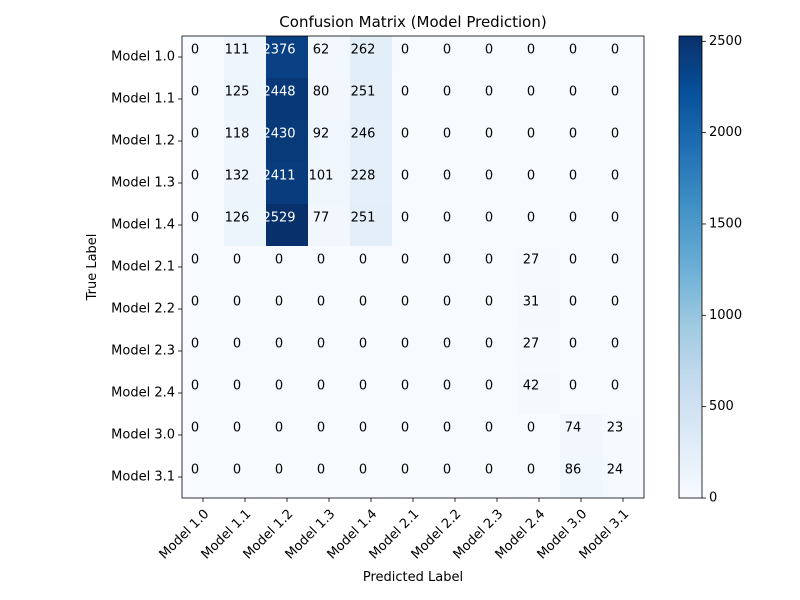 Image resolution: width=800 pixels, height=600 pixels. Describe the element at coordinates (237, 92) in the screenshot. I see `cell-value-label: 125` at that location.